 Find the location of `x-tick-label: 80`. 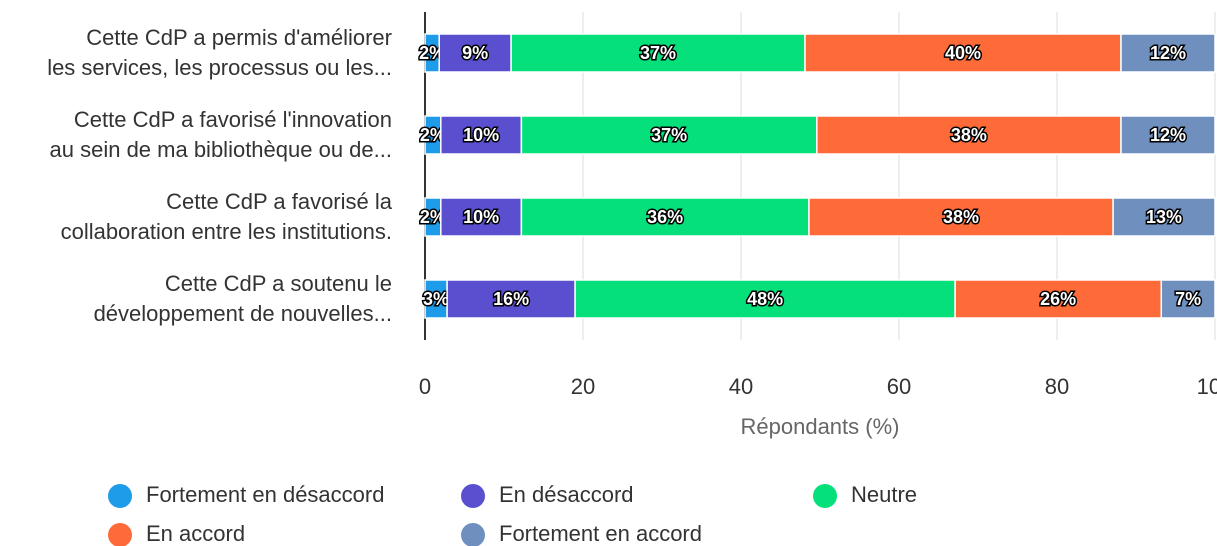

x-tick-label: 80 is located at coordinates (1057, 386).